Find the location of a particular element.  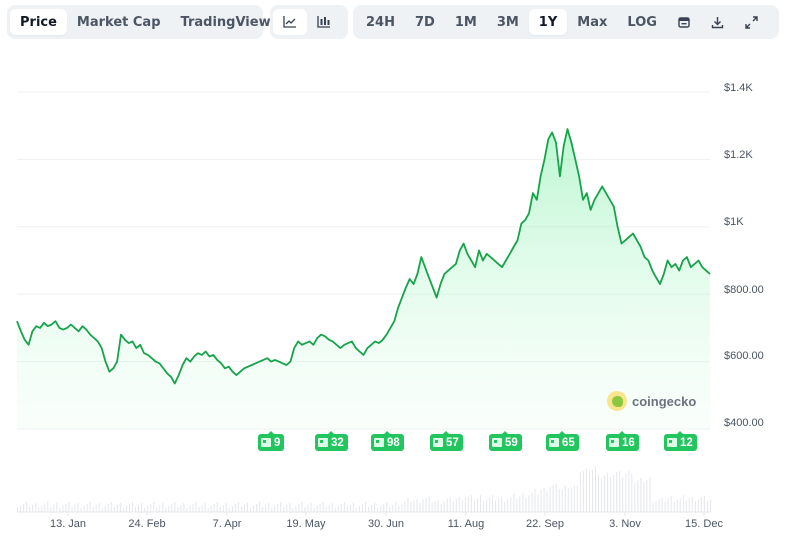

news-marker: 57 is located at coordinates (446, 441).